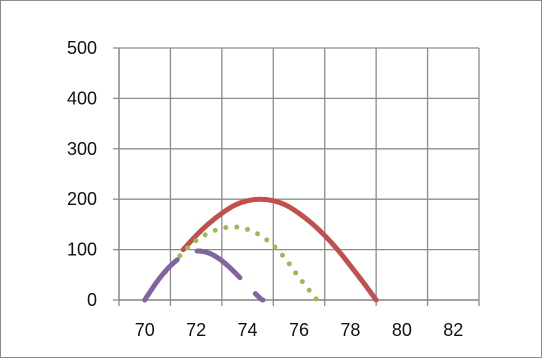 The height and width of the screenshot is (359, 542). I want to click on y-tick-label: 400, so click(82, 98).